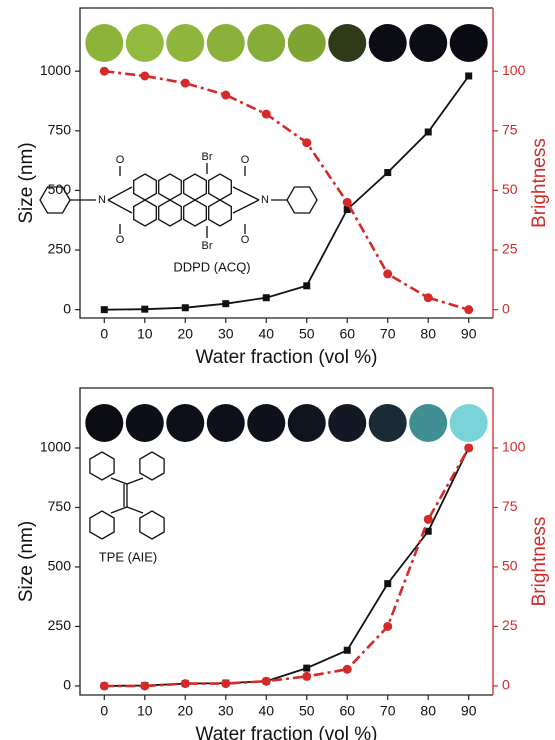 This screenshot has width=555, height=740. I want to click on y2-tick-label: 100, so click(514, 70).